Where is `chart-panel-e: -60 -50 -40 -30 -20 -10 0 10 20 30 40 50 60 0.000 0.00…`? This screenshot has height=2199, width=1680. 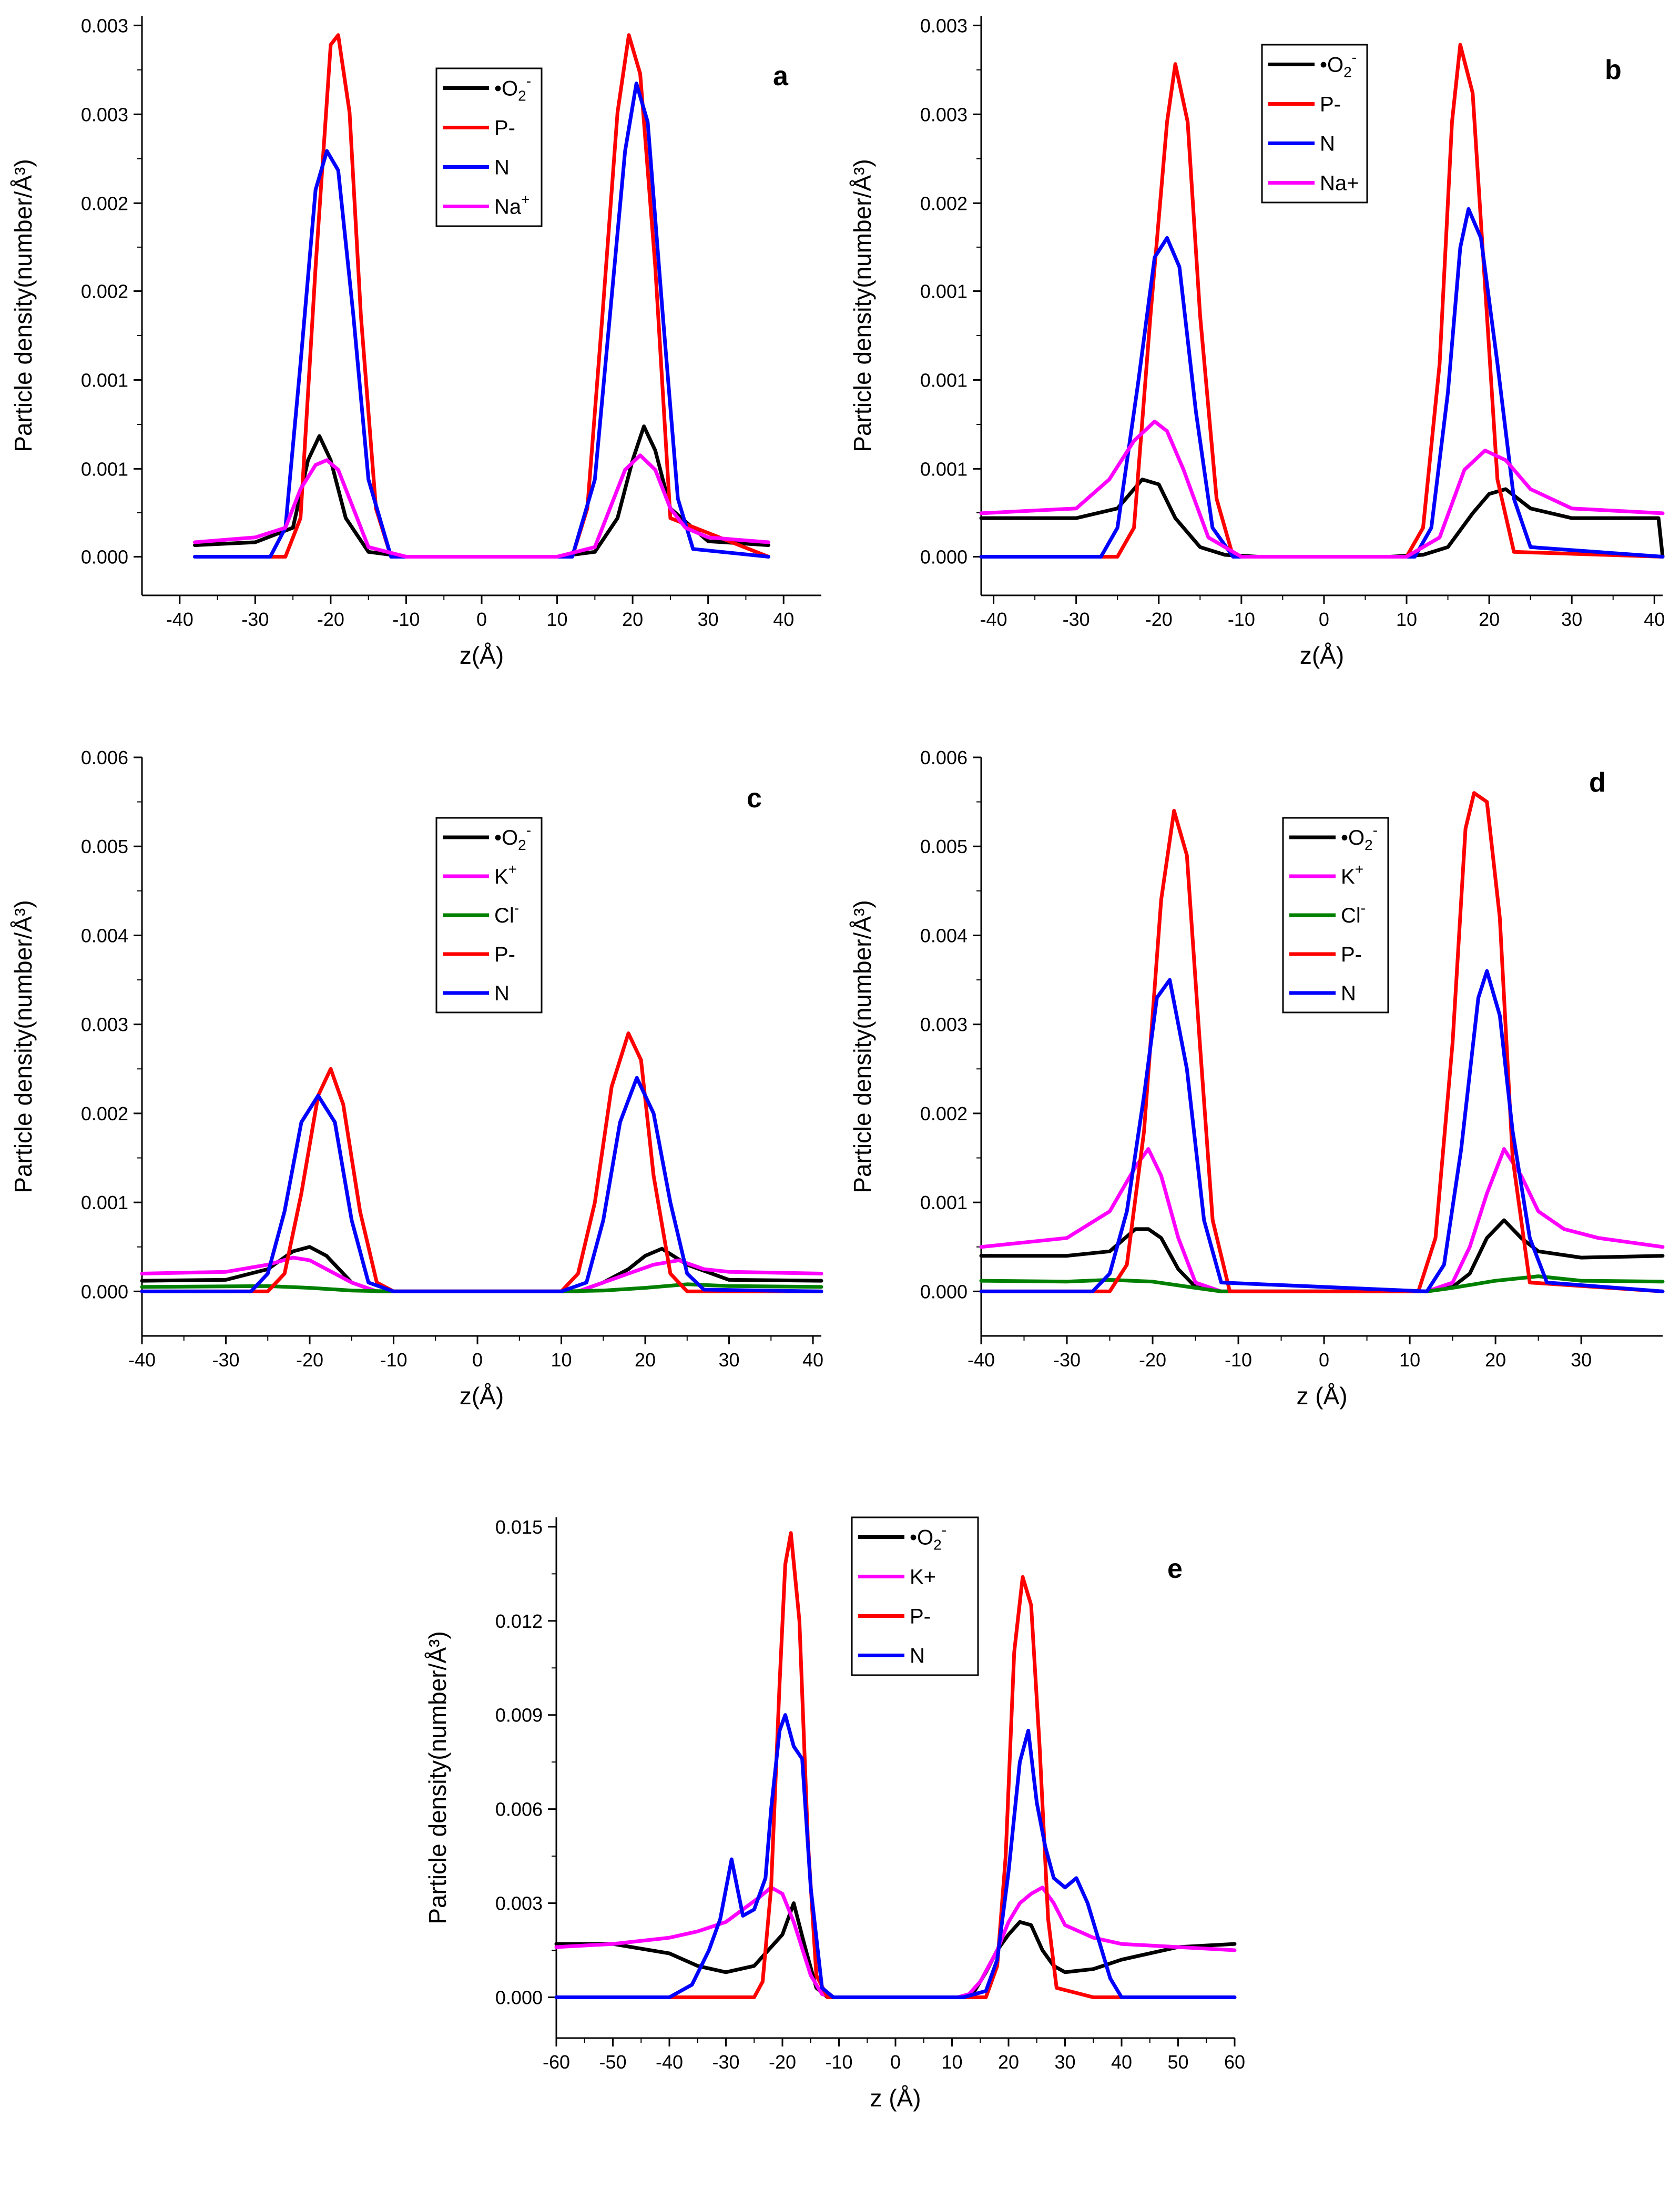 chart-panel-e: -60 -50 -40 -30 -20 -10 0 10 20 30 40 50 60 0.000 0.00… is located at coordinates (834, 1814).